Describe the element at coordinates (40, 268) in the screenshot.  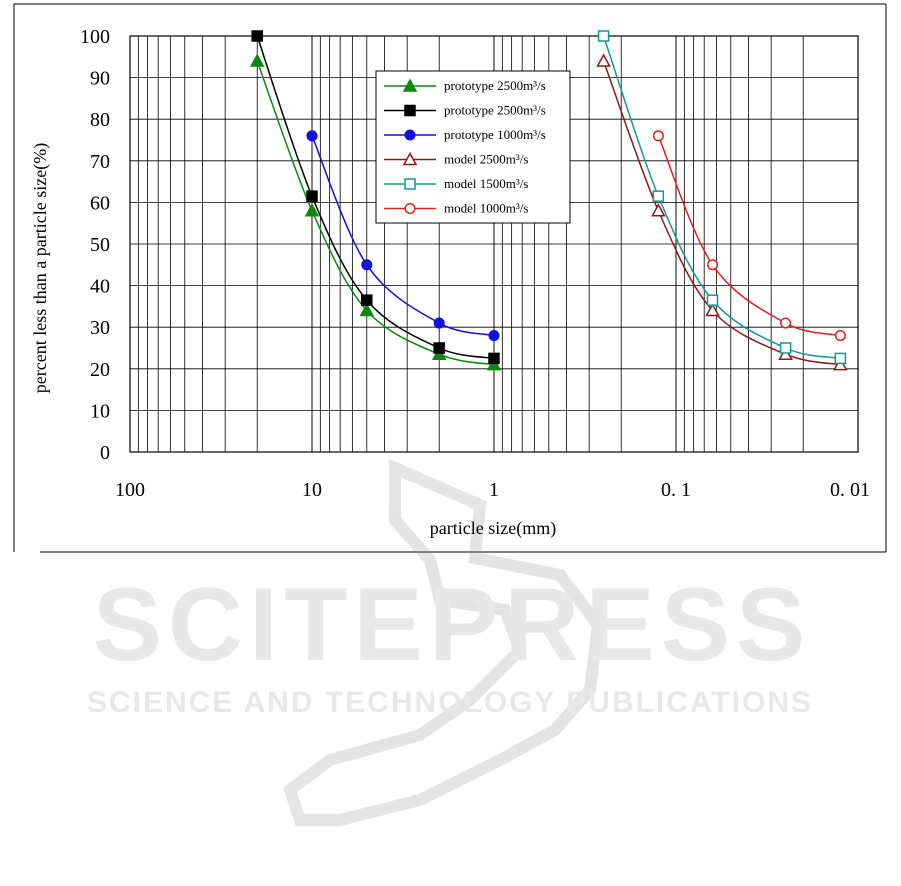
I see `y-axis-label: percent less than a particle size(%)` at that location.